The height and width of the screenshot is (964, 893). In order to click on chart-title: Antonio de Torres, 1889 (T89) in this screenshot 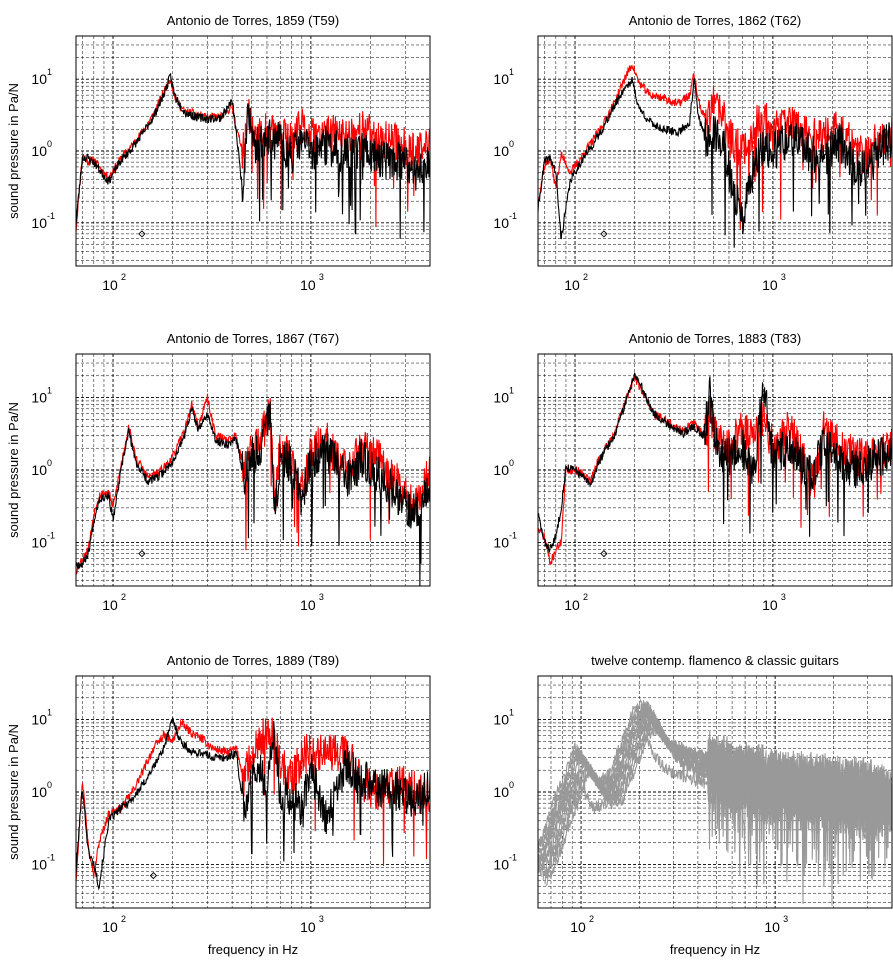, I will do `click(253, 660)`.